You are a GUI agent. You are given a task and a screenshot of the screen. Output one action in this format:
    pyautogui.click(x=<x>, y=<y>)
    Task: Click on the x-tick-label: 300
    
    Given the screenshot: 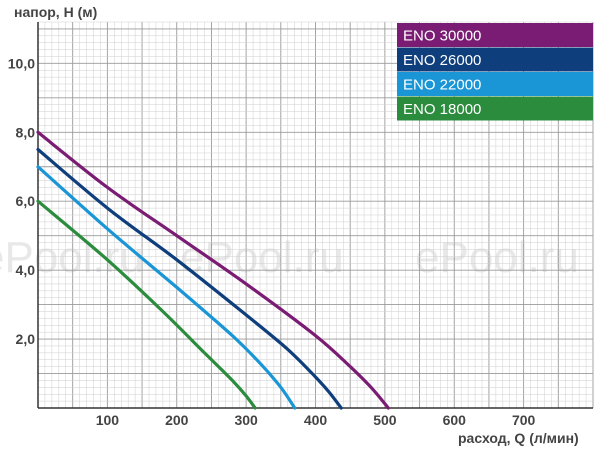 What is the action you would take?
    pyautogui.click(x=246, y=420)
    